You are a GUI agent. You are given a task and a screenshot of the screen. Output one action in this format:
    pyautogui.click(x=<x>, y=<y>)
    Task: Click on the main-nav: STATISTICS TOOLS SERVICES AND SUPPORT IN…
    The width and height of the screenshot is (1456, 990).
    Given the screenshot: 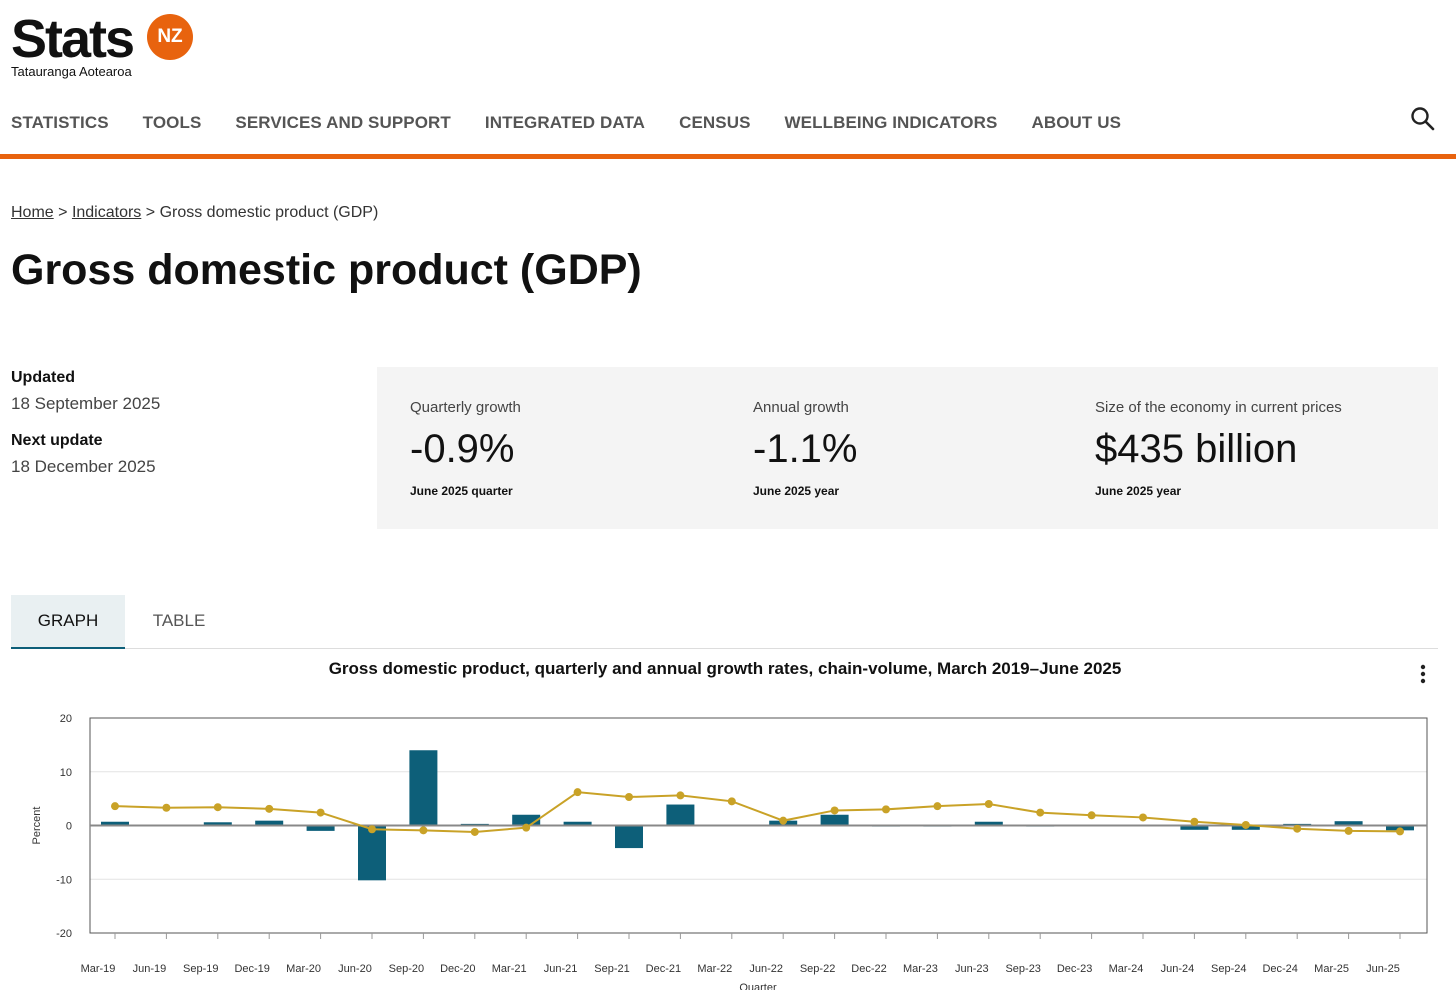 What is the action you would take?
    pyautogui.click(x=583, y=123)
    